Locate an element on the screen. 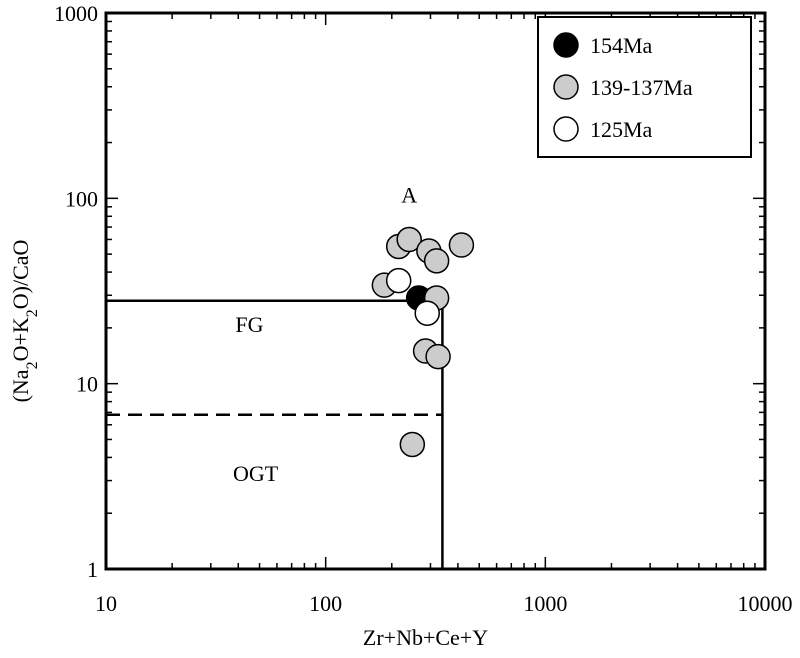 The height and width of the screenshot is (658, 800). y-title-part-1: (Na is located at coordinates (20, 385).